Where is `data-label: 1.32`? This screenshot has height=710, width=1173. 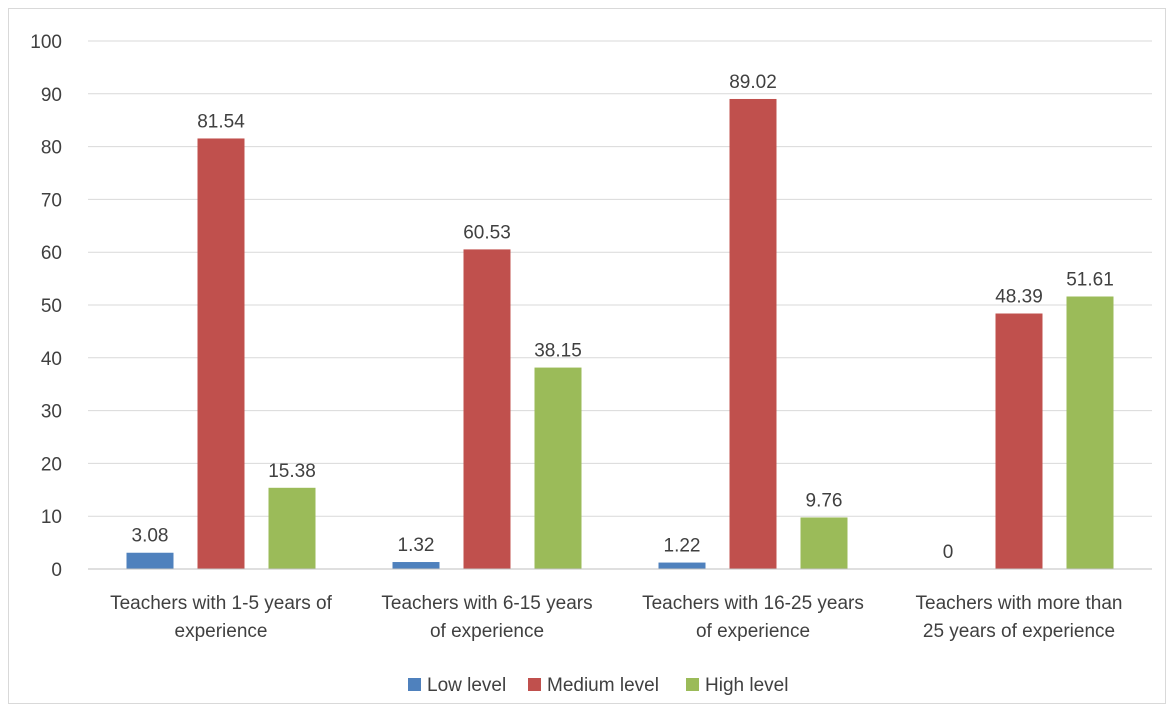 data-label: 1.32 is located at coordinates (416, 545).